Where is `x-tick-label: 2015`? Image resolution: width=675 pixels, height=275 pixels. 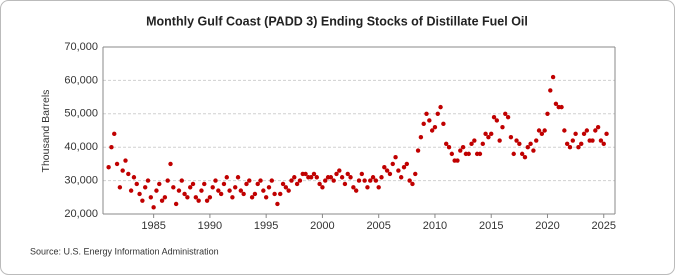 x-tick-label: 2015 is located at coordinates (491, 226).